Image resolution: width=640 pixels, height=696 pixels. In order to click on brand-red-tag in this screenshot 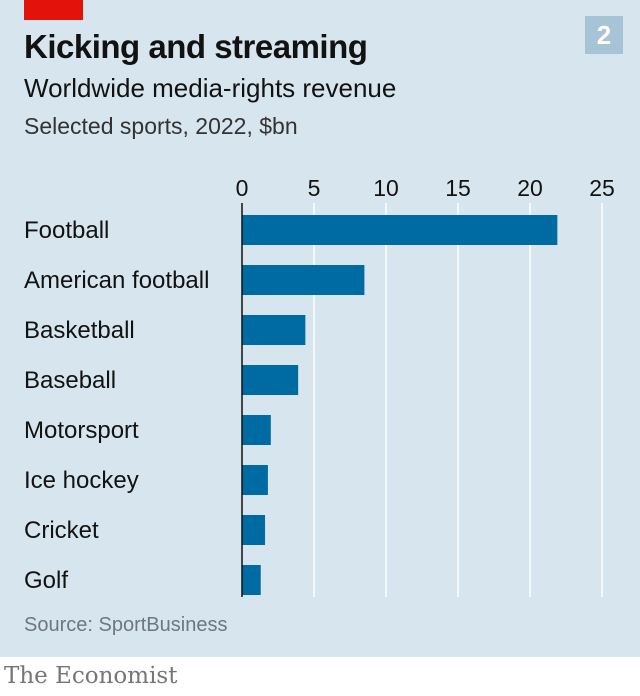, I will do `click(53, 10)`.